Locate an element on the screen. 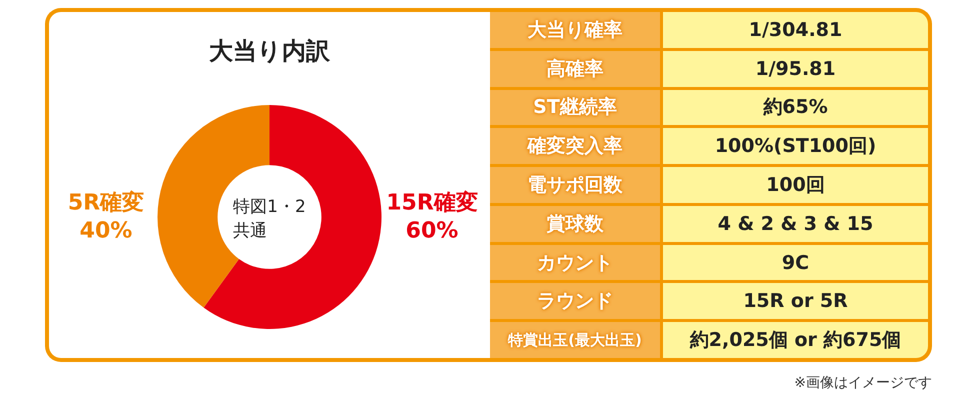 The image size is (980, 420). chart-title: 大当り内訳 is located at coordinates (270, 51).